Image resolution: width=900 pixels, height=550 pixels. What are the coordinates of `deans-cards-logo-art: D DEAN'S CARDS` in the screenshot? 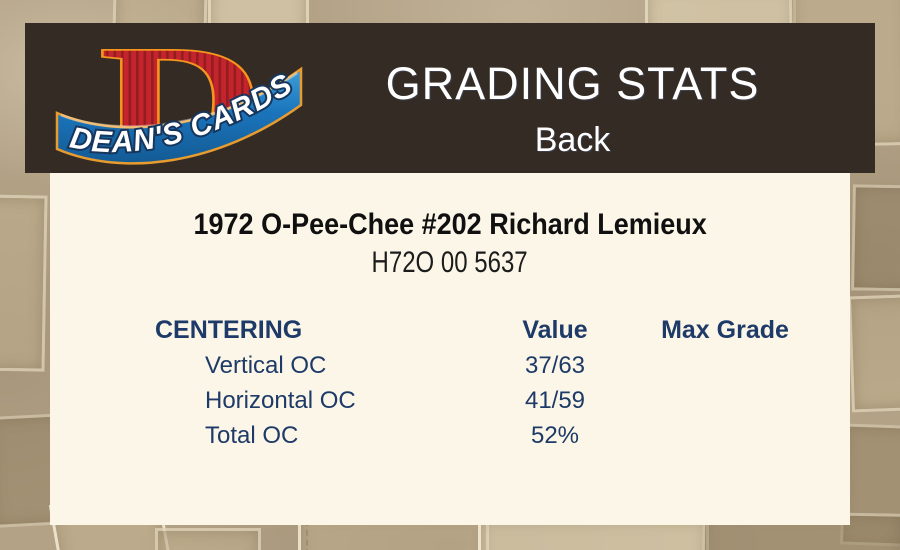 It's located at (179, 99).